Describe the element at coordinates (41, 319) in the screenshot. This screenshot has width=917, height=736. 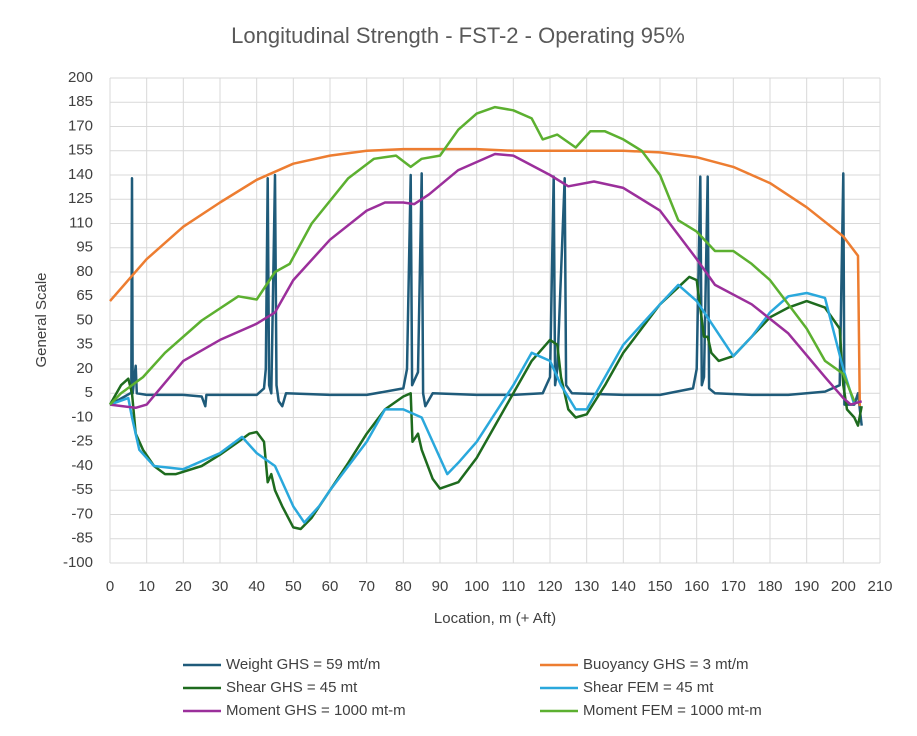
I see `y-axis-label: General Scale` at that location.